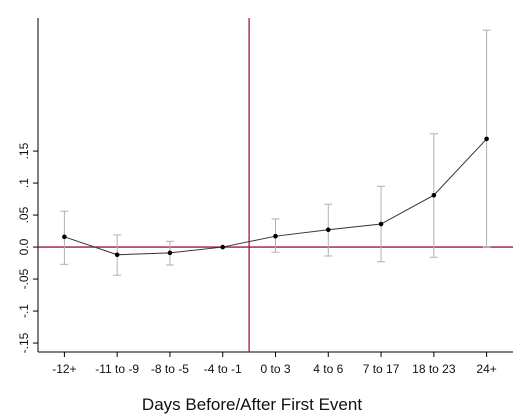 This screenshot has width=529, height=417. Describe the element at coordinates (24, 342) in the screenshot. I see `y-tick-label: -.15` at that location.